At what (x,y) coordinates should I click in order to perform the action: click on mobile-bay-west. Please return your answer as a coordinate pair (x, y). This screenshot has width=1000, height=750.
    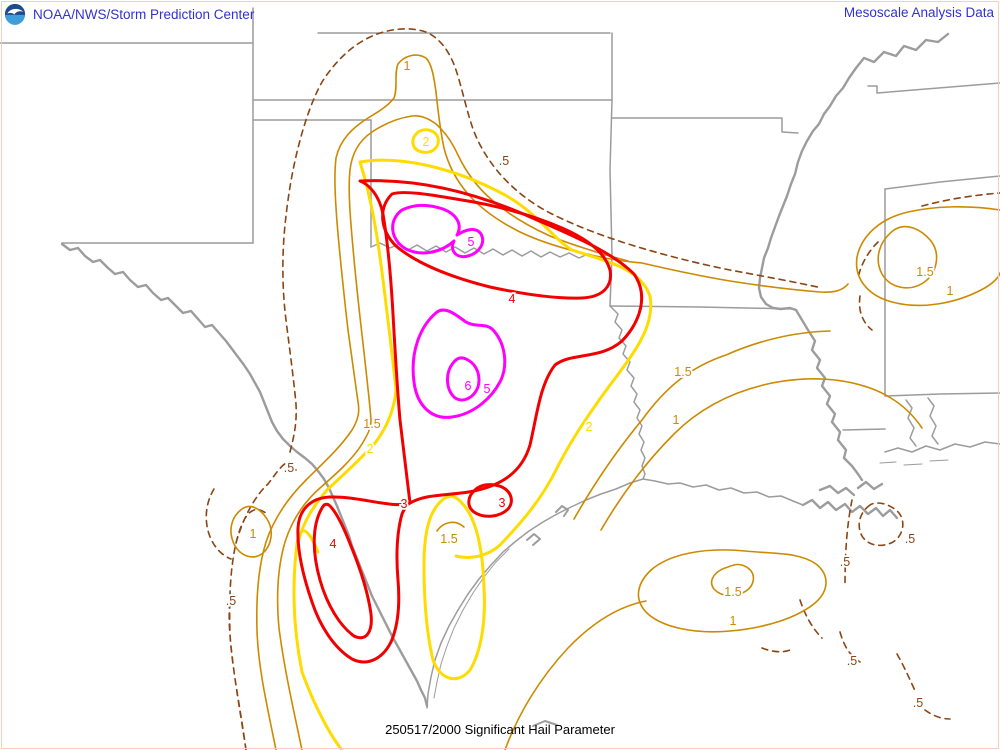
    Looking at the image, I should click on (911, 423).